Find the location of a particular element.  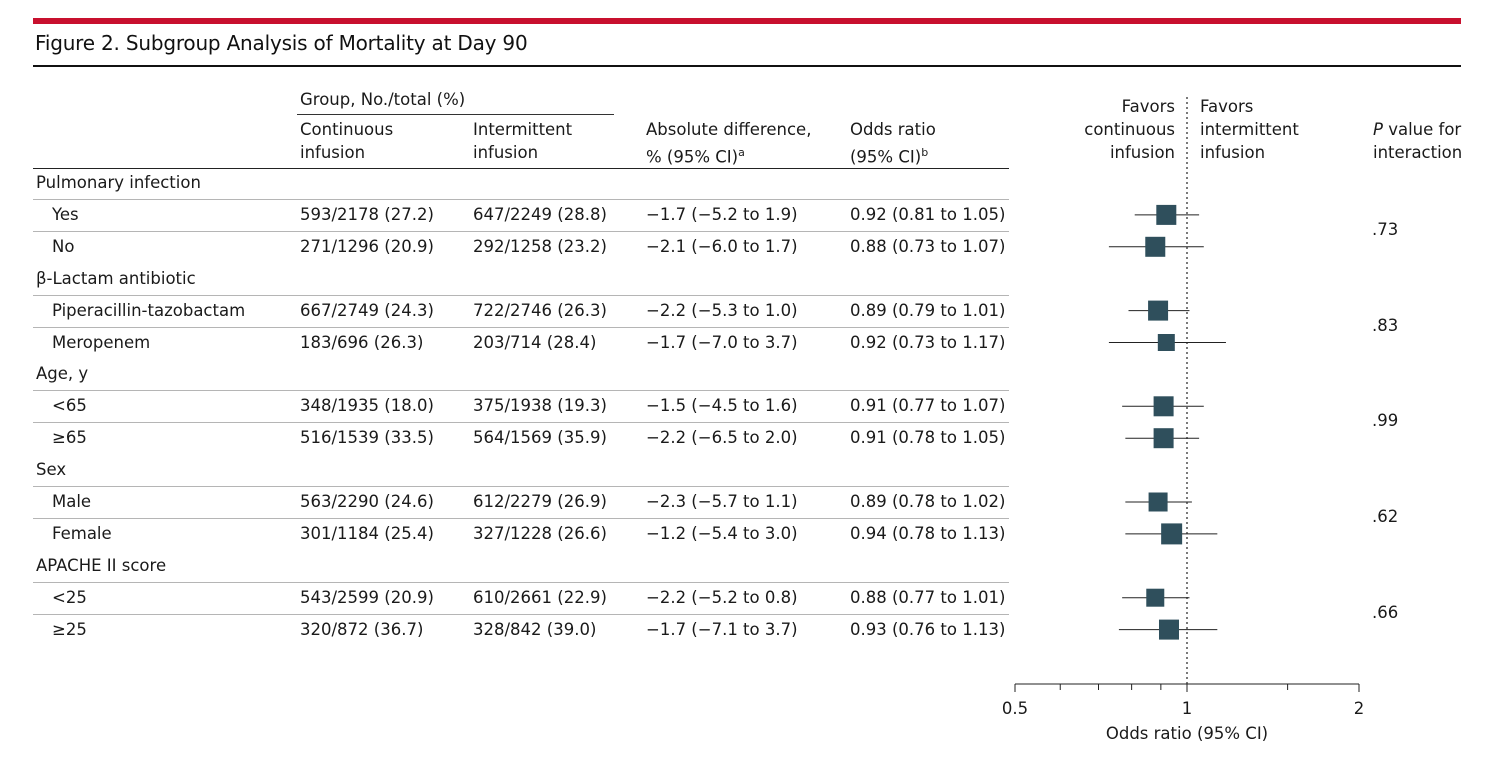

intermittent-cell: 375/1938 (19.3) is located at coordinates (540, 406).